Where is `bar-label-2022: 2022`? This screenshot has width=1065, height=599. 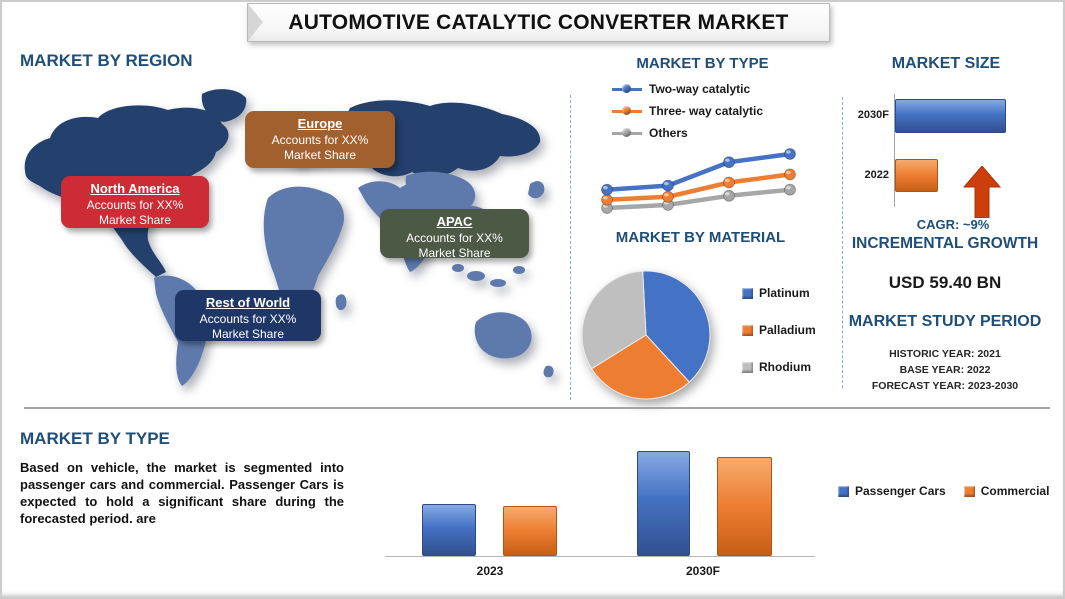
bar-label-2022: 2022 is located at coordinates (876, 175).